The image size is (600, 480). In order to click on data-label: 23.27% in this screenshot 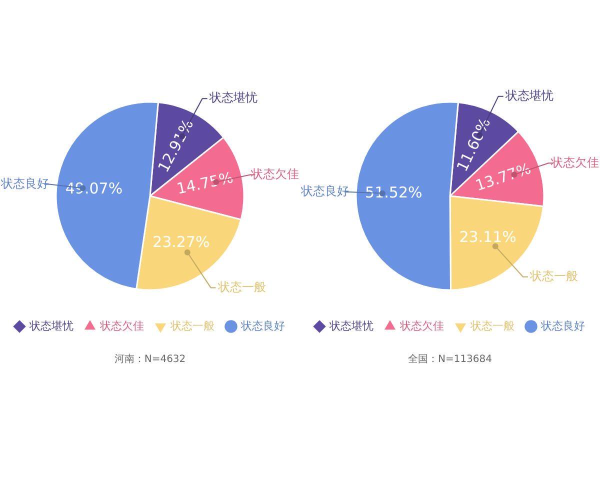, I will do `click(181, 241)`.